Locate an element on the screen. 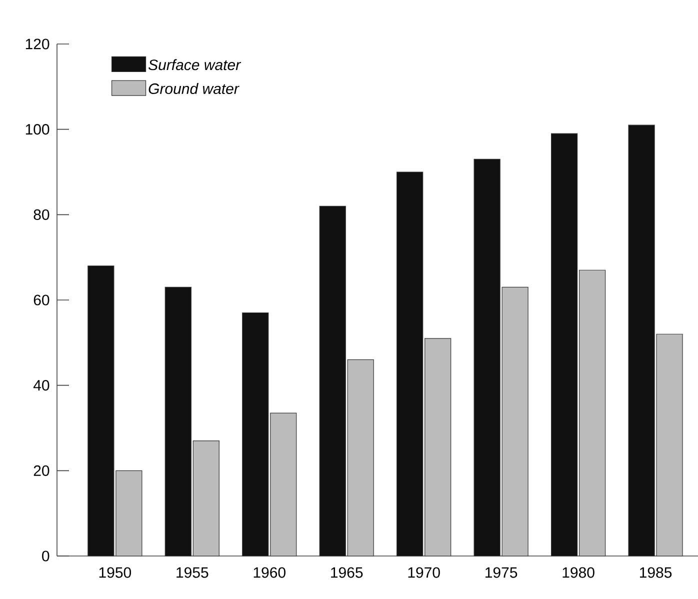 The width and height of the screenshot is (698, 599). x-tick-label: 1955 is located at coordinates (192, 572).